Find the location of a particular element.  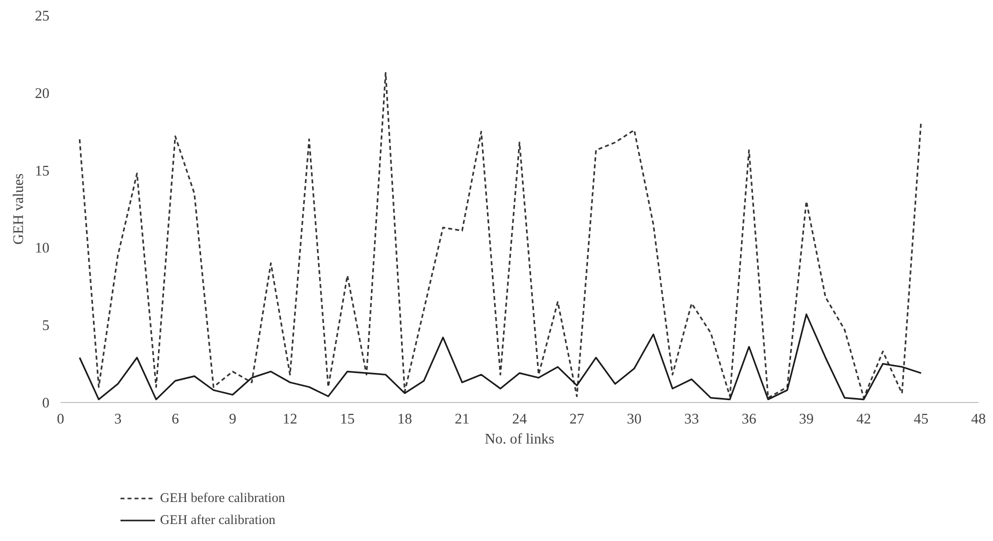

y-tick-label: 15 is located at coordinates (42, 171).